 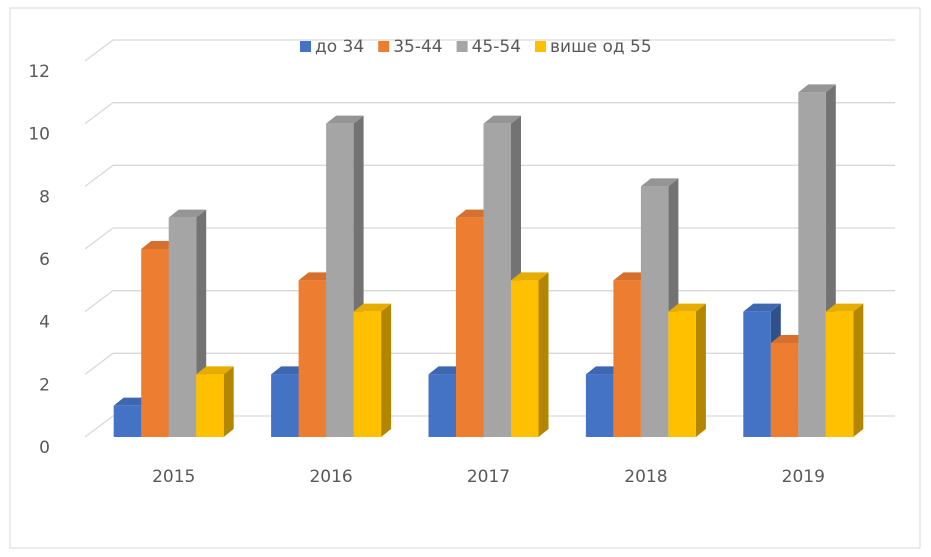 What do you see at coordinates (44, 385) in the screenshot?
I see `y-tick-label: 2` at bounding box center [44, 385].